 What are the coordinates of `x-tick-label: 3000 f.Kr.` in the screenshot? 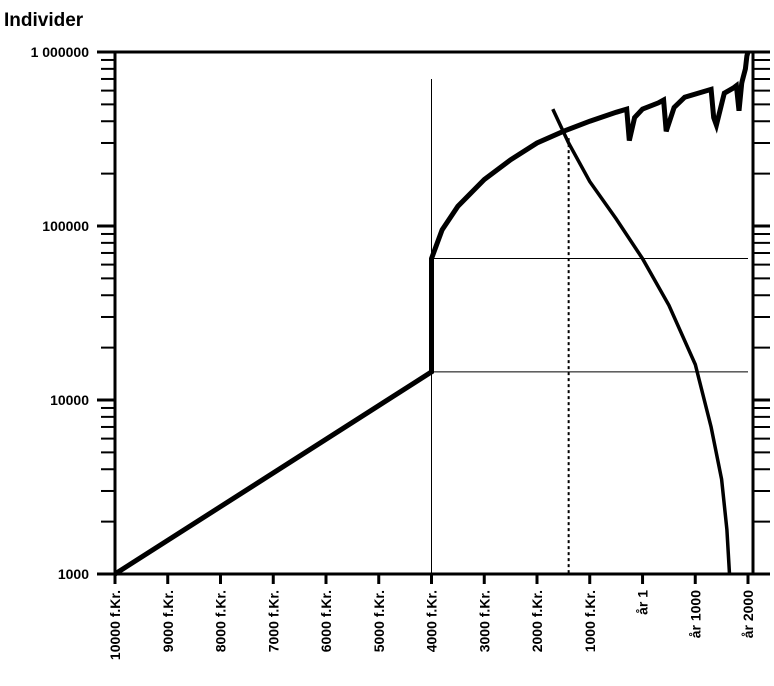 It's located at (484, 621).